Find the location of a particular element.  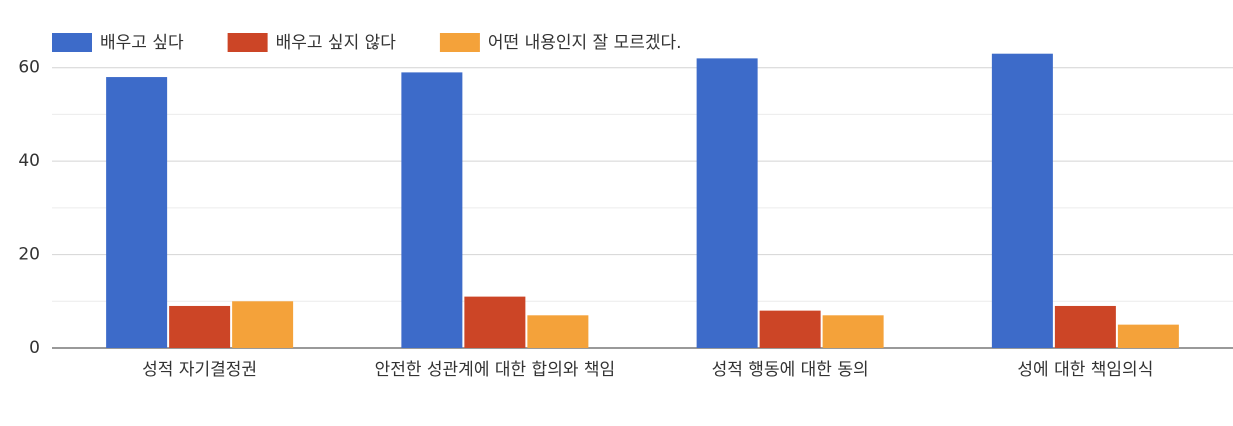

x-tick-label-box: 성적 행동에 대한 동의 is located at coordinates (790, 370).